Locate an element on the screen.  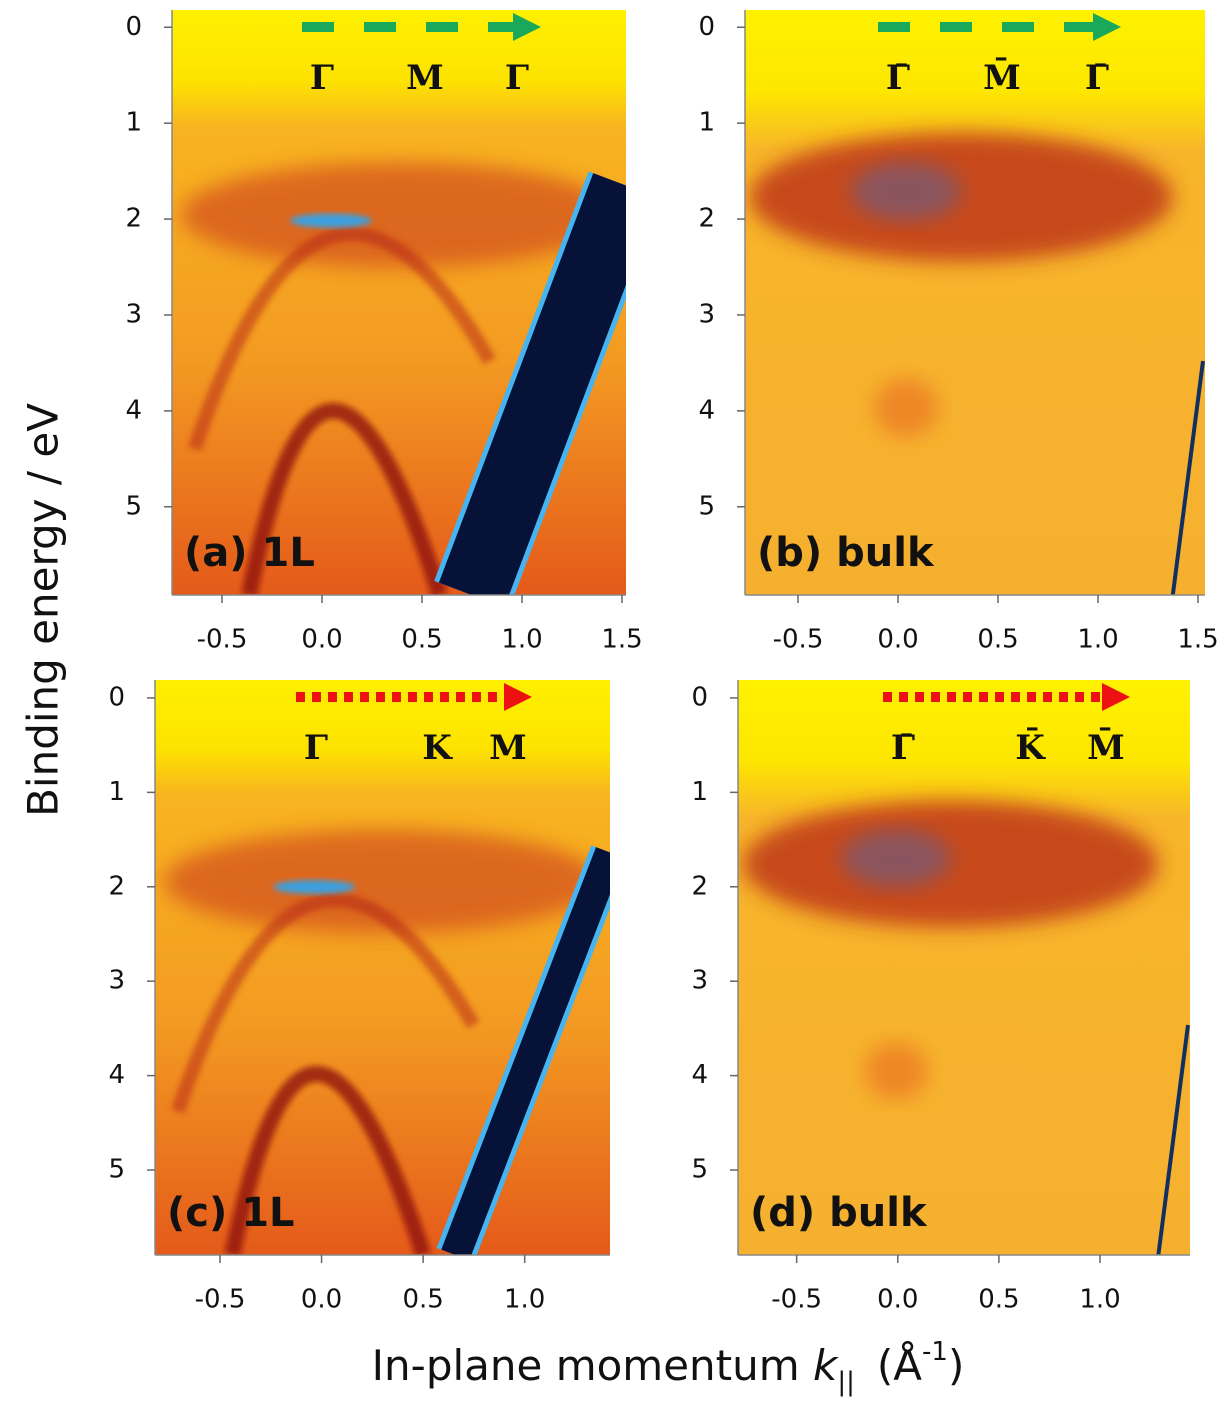
x-title-symbol: k is located at coordinates (826, 1365).